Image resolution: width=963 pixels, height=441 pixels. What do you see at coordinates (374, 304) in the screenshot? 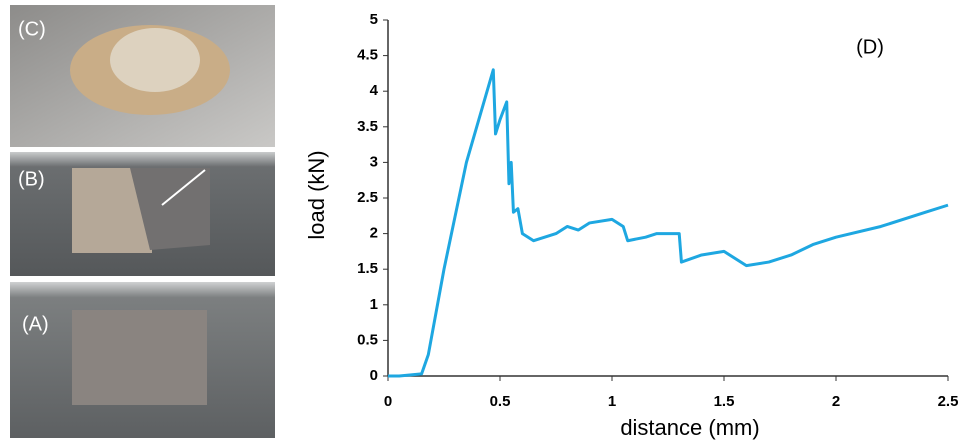
I see `y-tick-label: 1` at bounding box center [374, 304].